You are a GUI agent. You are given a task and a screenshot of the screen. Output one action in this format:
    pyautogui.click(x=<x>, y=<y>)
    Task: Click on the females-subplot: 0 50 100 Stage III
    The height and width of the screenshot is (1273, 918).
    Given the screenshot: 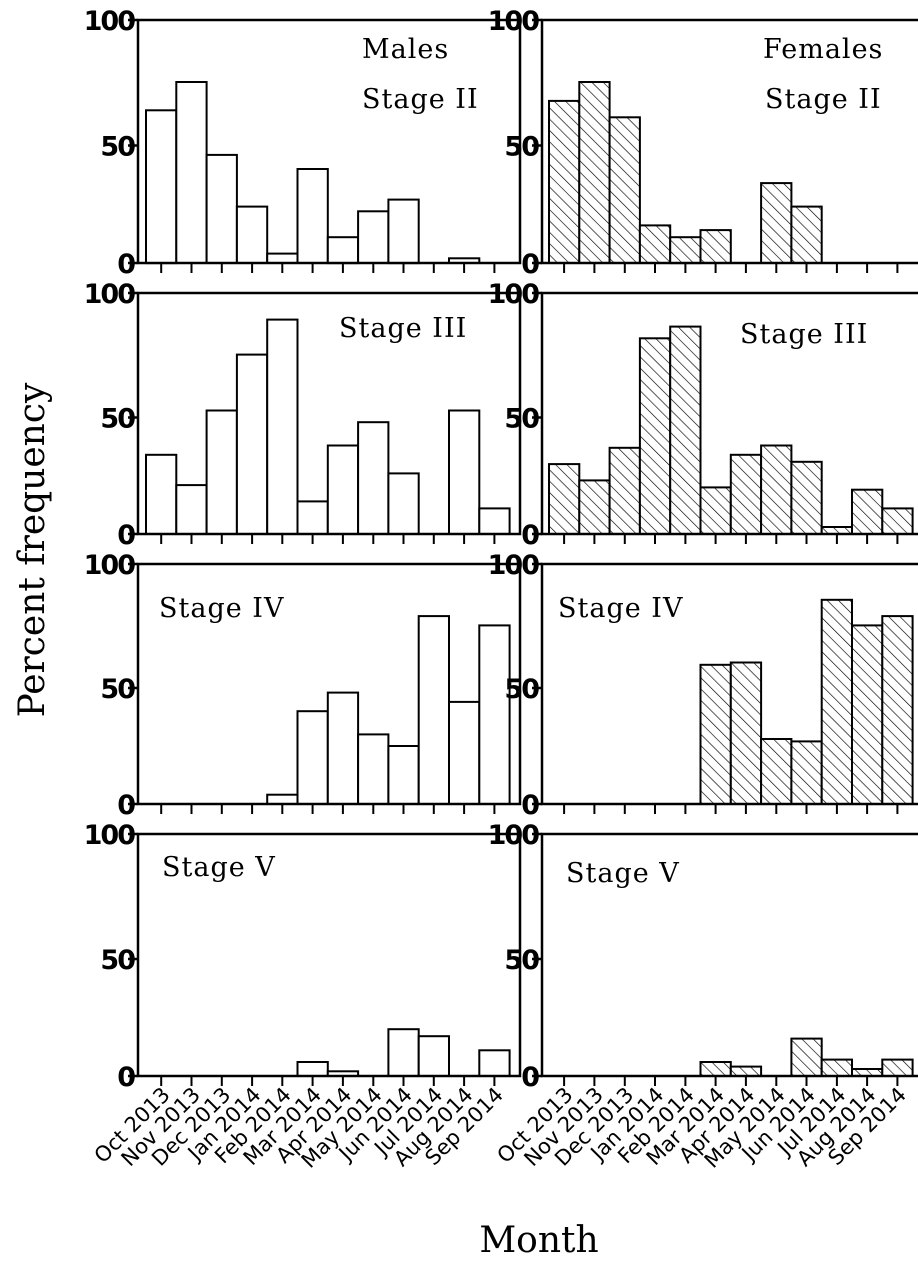 What is the action you would take?
    pyautogui.click(x=703, y=415)
    